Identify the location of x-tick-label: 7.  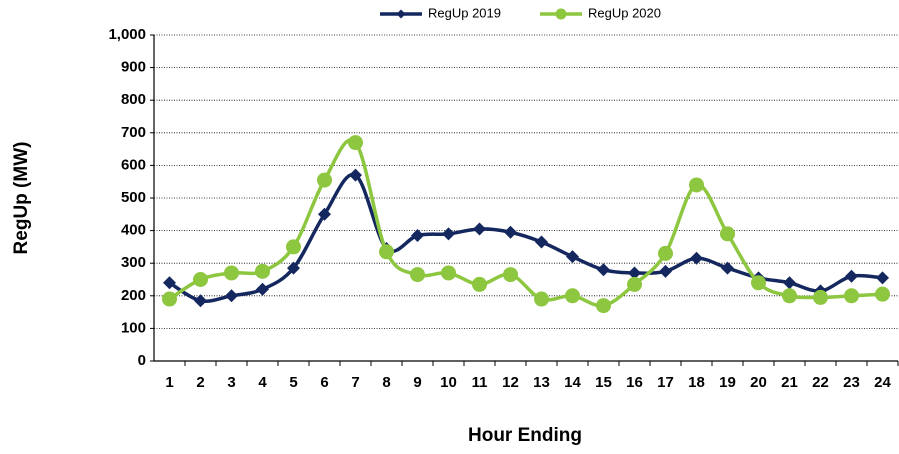
(355, 382).